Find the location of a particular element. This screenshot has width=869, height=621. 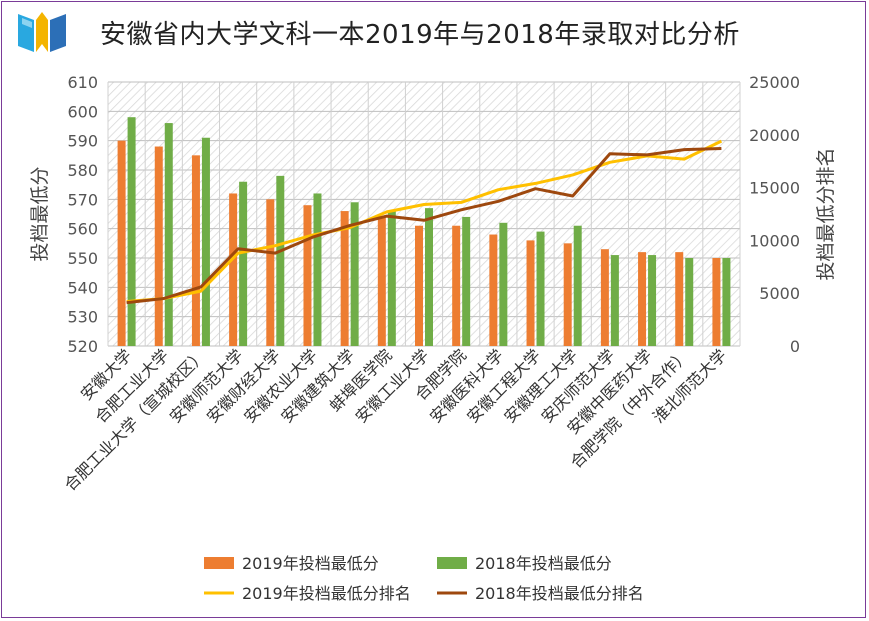

y-tick-label: 570 is located at coordinates (82, 199).